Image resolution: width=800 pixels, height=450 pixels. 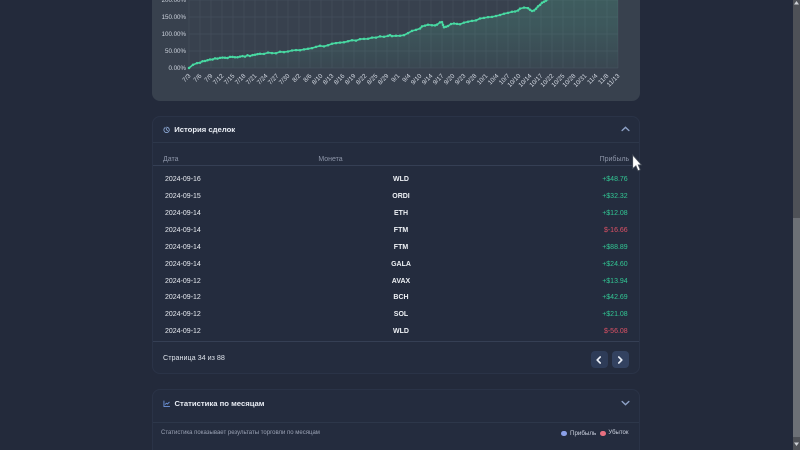 What do you see at coordinates (174, 17) in the screenshot?
I see `svg-text: 150.00%` at bounding box center [174, 17].